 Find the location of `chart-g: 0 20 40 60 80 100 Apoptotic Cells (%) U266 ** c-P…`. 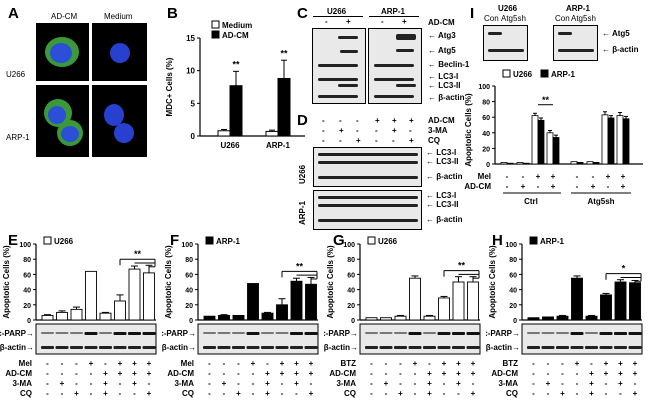

chart-g: 0 20 40 60 80 100 Apoptotic Cells (%) U266 ** c-P… is located at coordinates (402, 317).